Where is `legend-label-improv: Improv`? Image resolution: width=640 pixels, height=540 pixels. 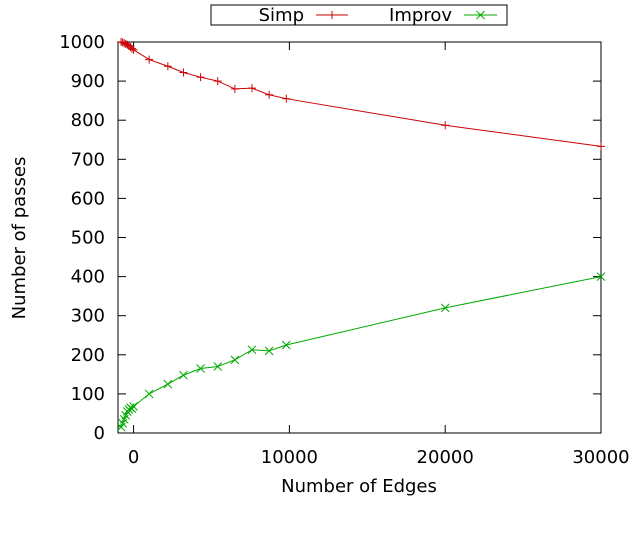 legend-label-improv: Improv is located at coordinates (420, 15).